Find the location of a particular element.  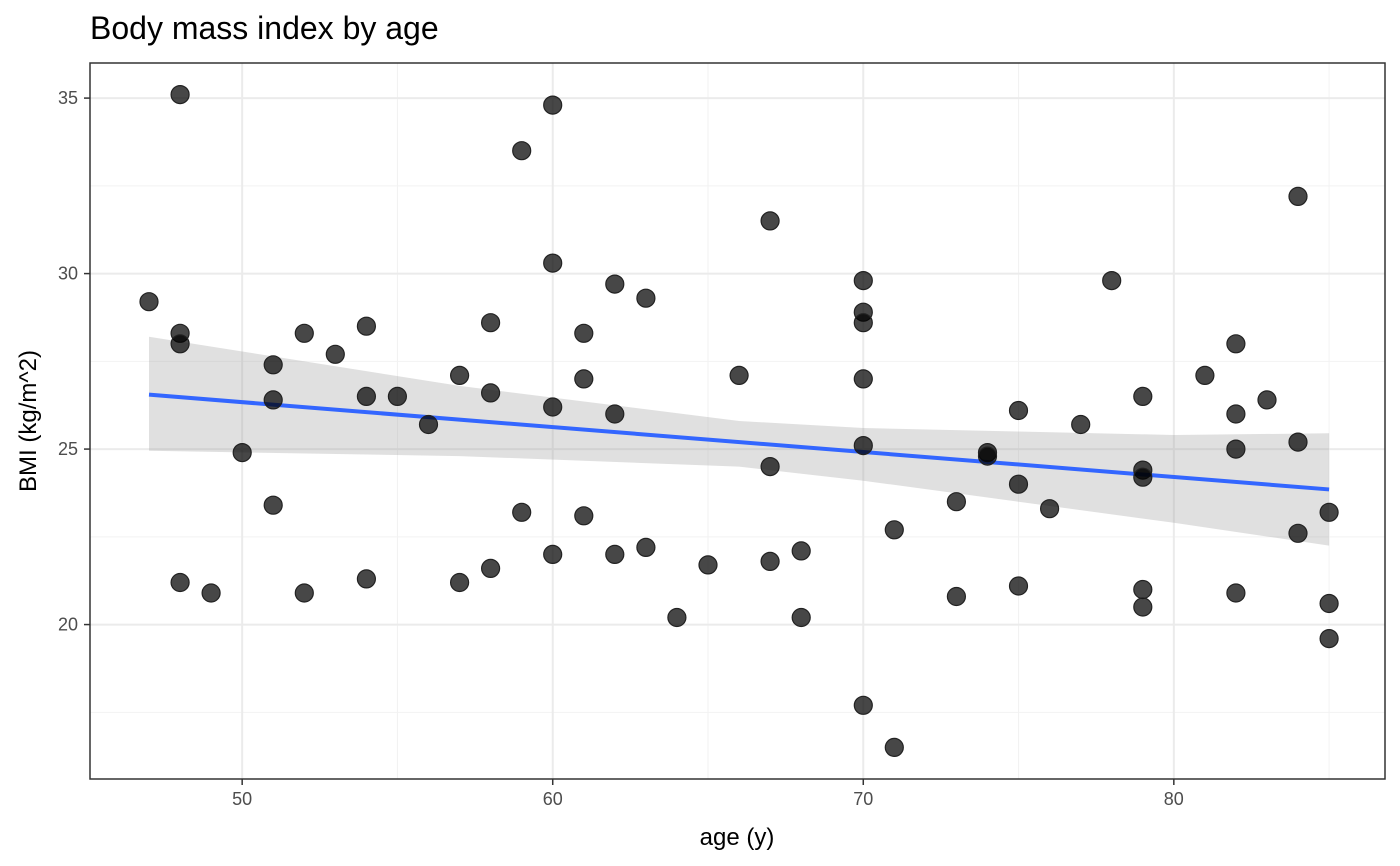

x-tick-label: 60 is located at coordinates (553, 799).